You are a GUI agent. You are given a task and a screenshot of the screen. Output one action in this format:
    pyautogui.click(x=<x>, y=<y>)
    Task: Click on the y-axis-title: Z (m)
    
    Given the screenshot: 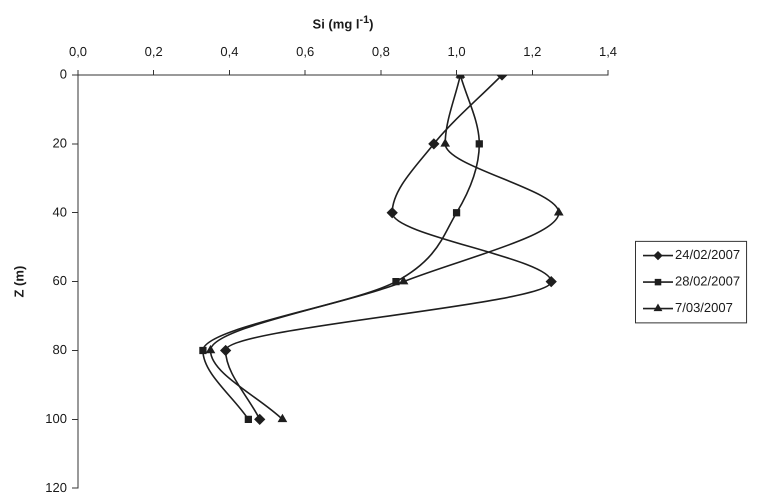 What is the action you would take?
    pyautogui.click(x=18, y=282)
    